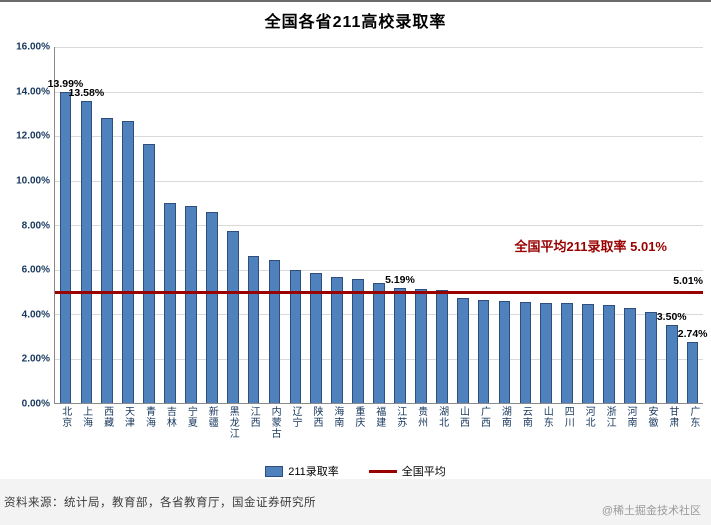 The image size is (711, 525). What do you see at coordinates (692, 334) in the screenshot?
I see `bar-value-label: 2.74%` at bounding box center [692, 334].